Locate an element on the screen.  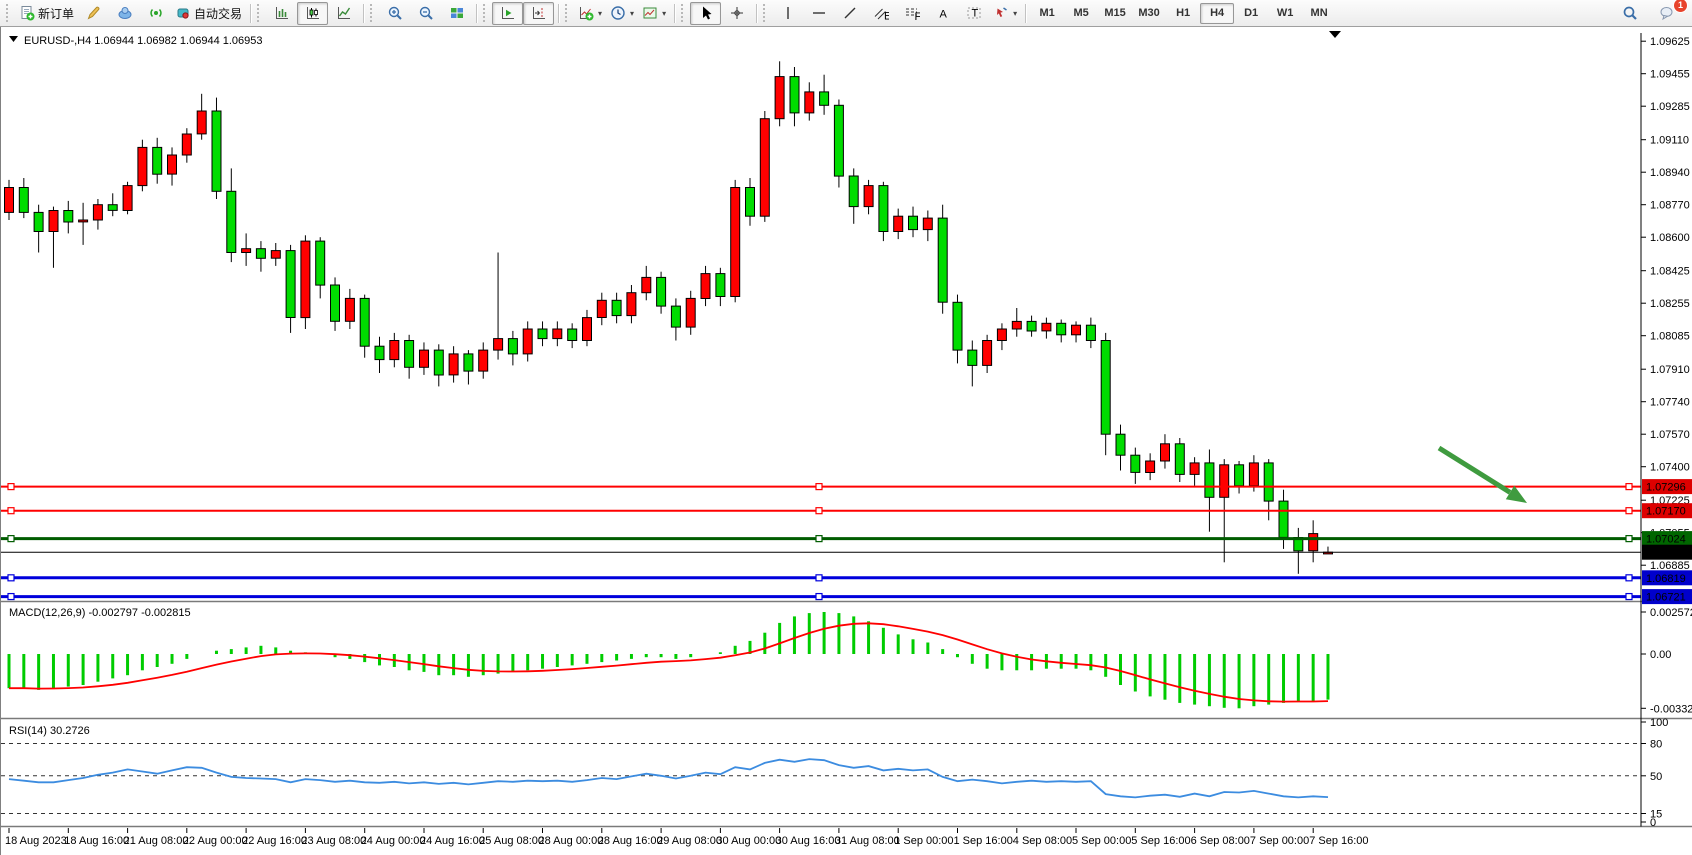
search-button is located at coordinates (1629, 13).